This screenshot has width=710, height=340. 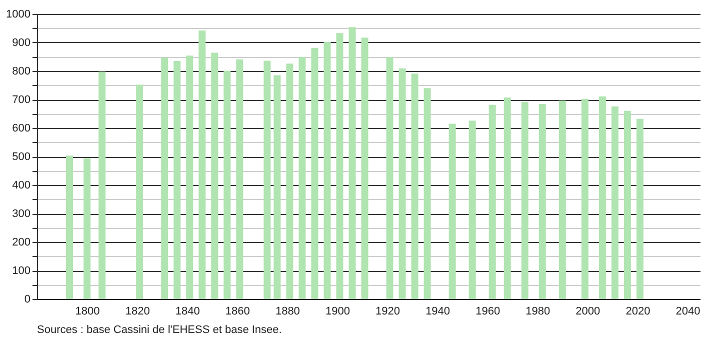 I want to click on x-tick-label: 1920, so click(x=388, y=312).